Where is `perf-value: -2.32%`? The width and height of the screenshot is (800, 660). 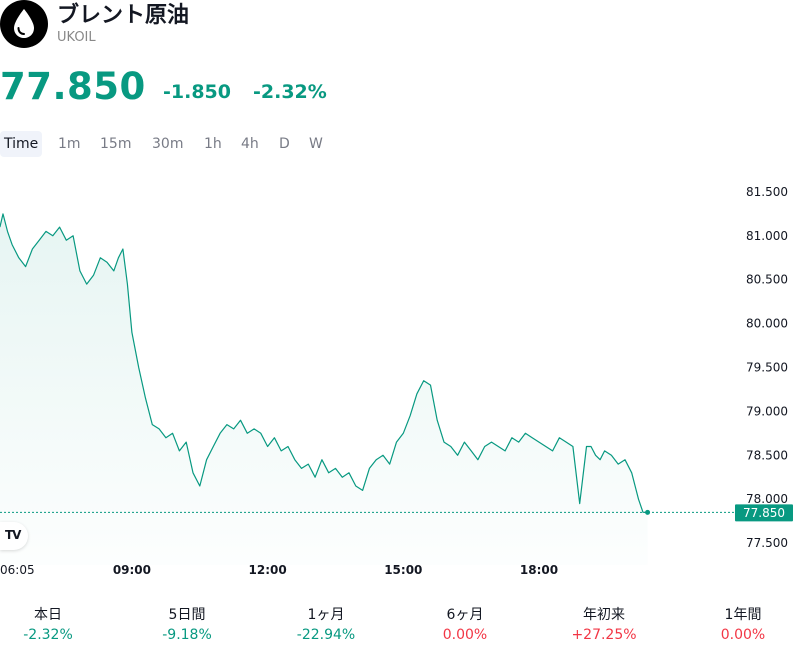
perf-value: -2.32% is located at coordinates (48, 635).